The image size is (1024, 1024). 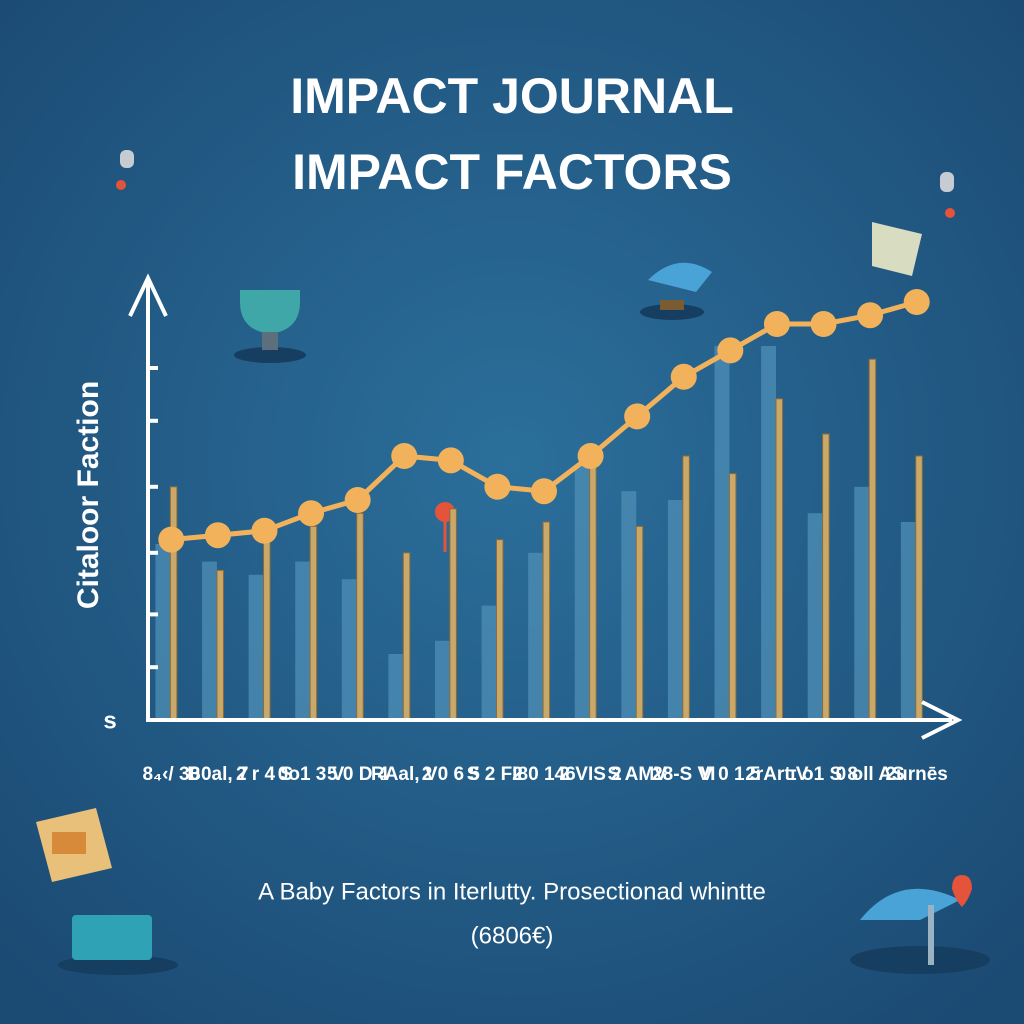 I want to click on x-tick-label: 2 r 4 S, so click(x=264, y=774).